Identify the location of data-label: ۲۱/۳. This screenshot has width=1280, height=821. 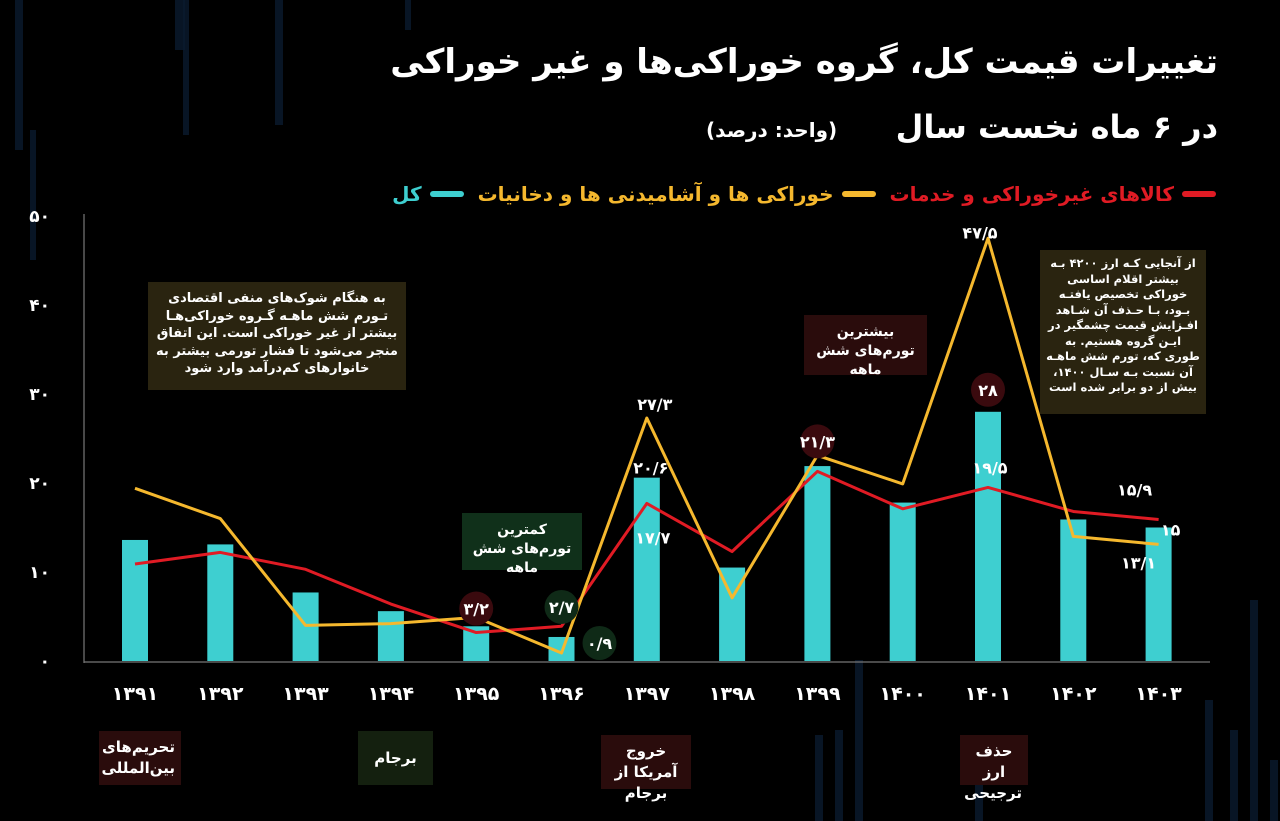
(817, 441).